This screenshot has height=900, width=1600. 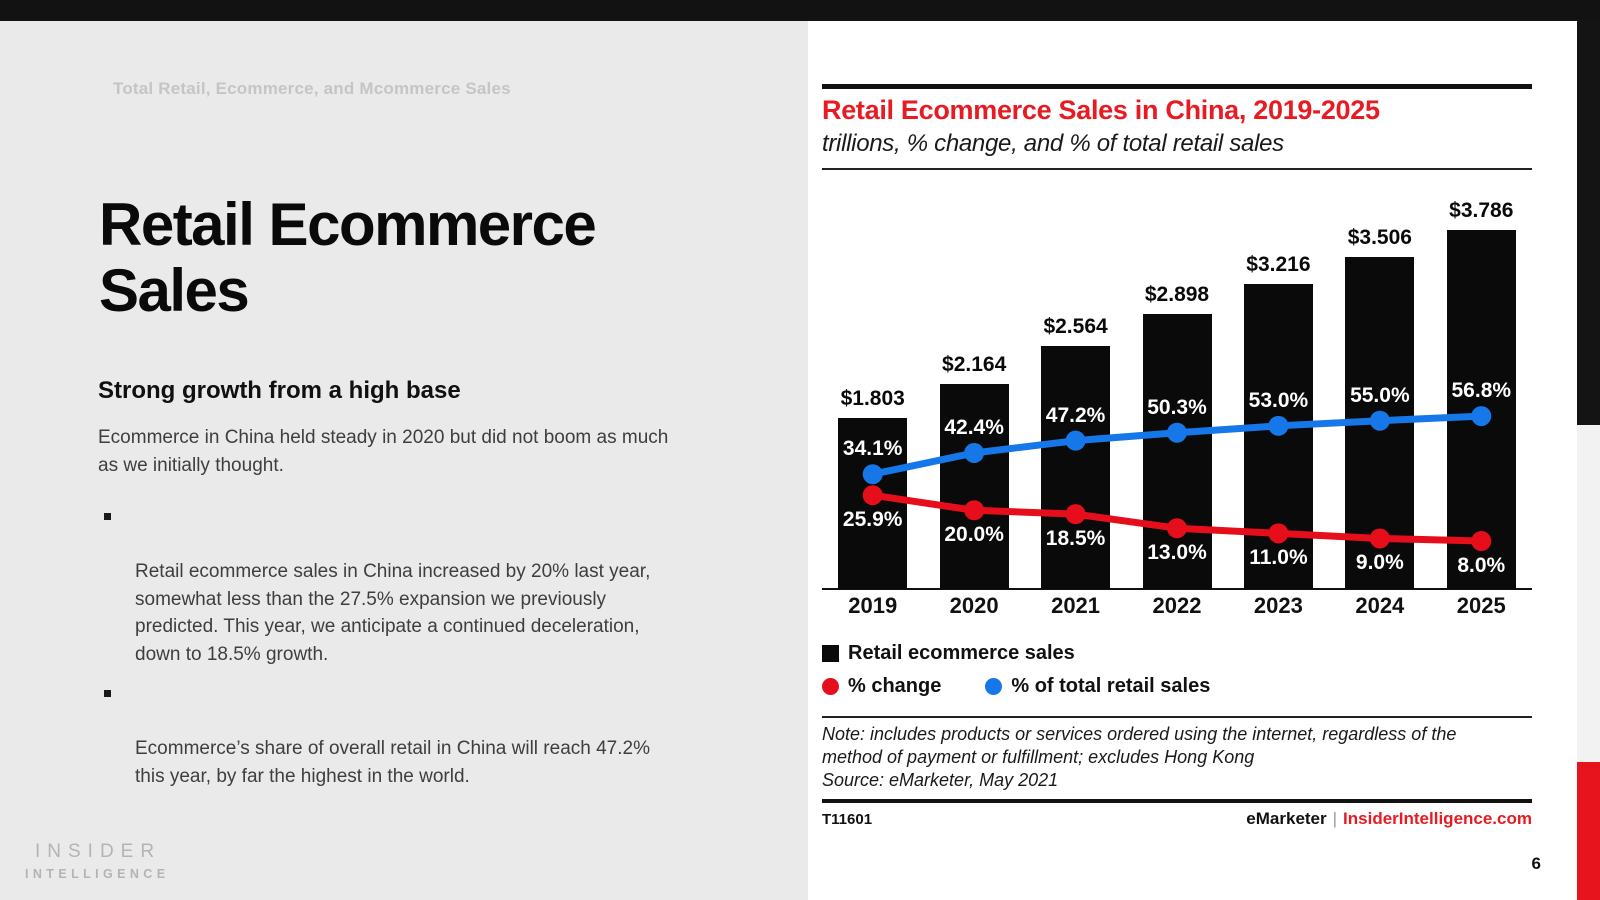 I want to click on footer-brands: eMarketer | InsiderIntelligence.com, so click(x=1389, y=819).